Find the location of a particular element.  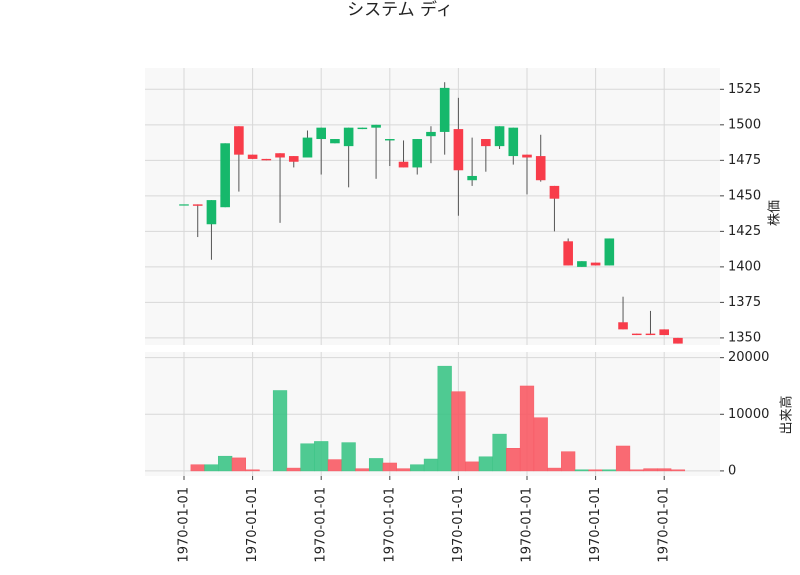

y-tick-label: 1425 is located at coordinates (744, 231).